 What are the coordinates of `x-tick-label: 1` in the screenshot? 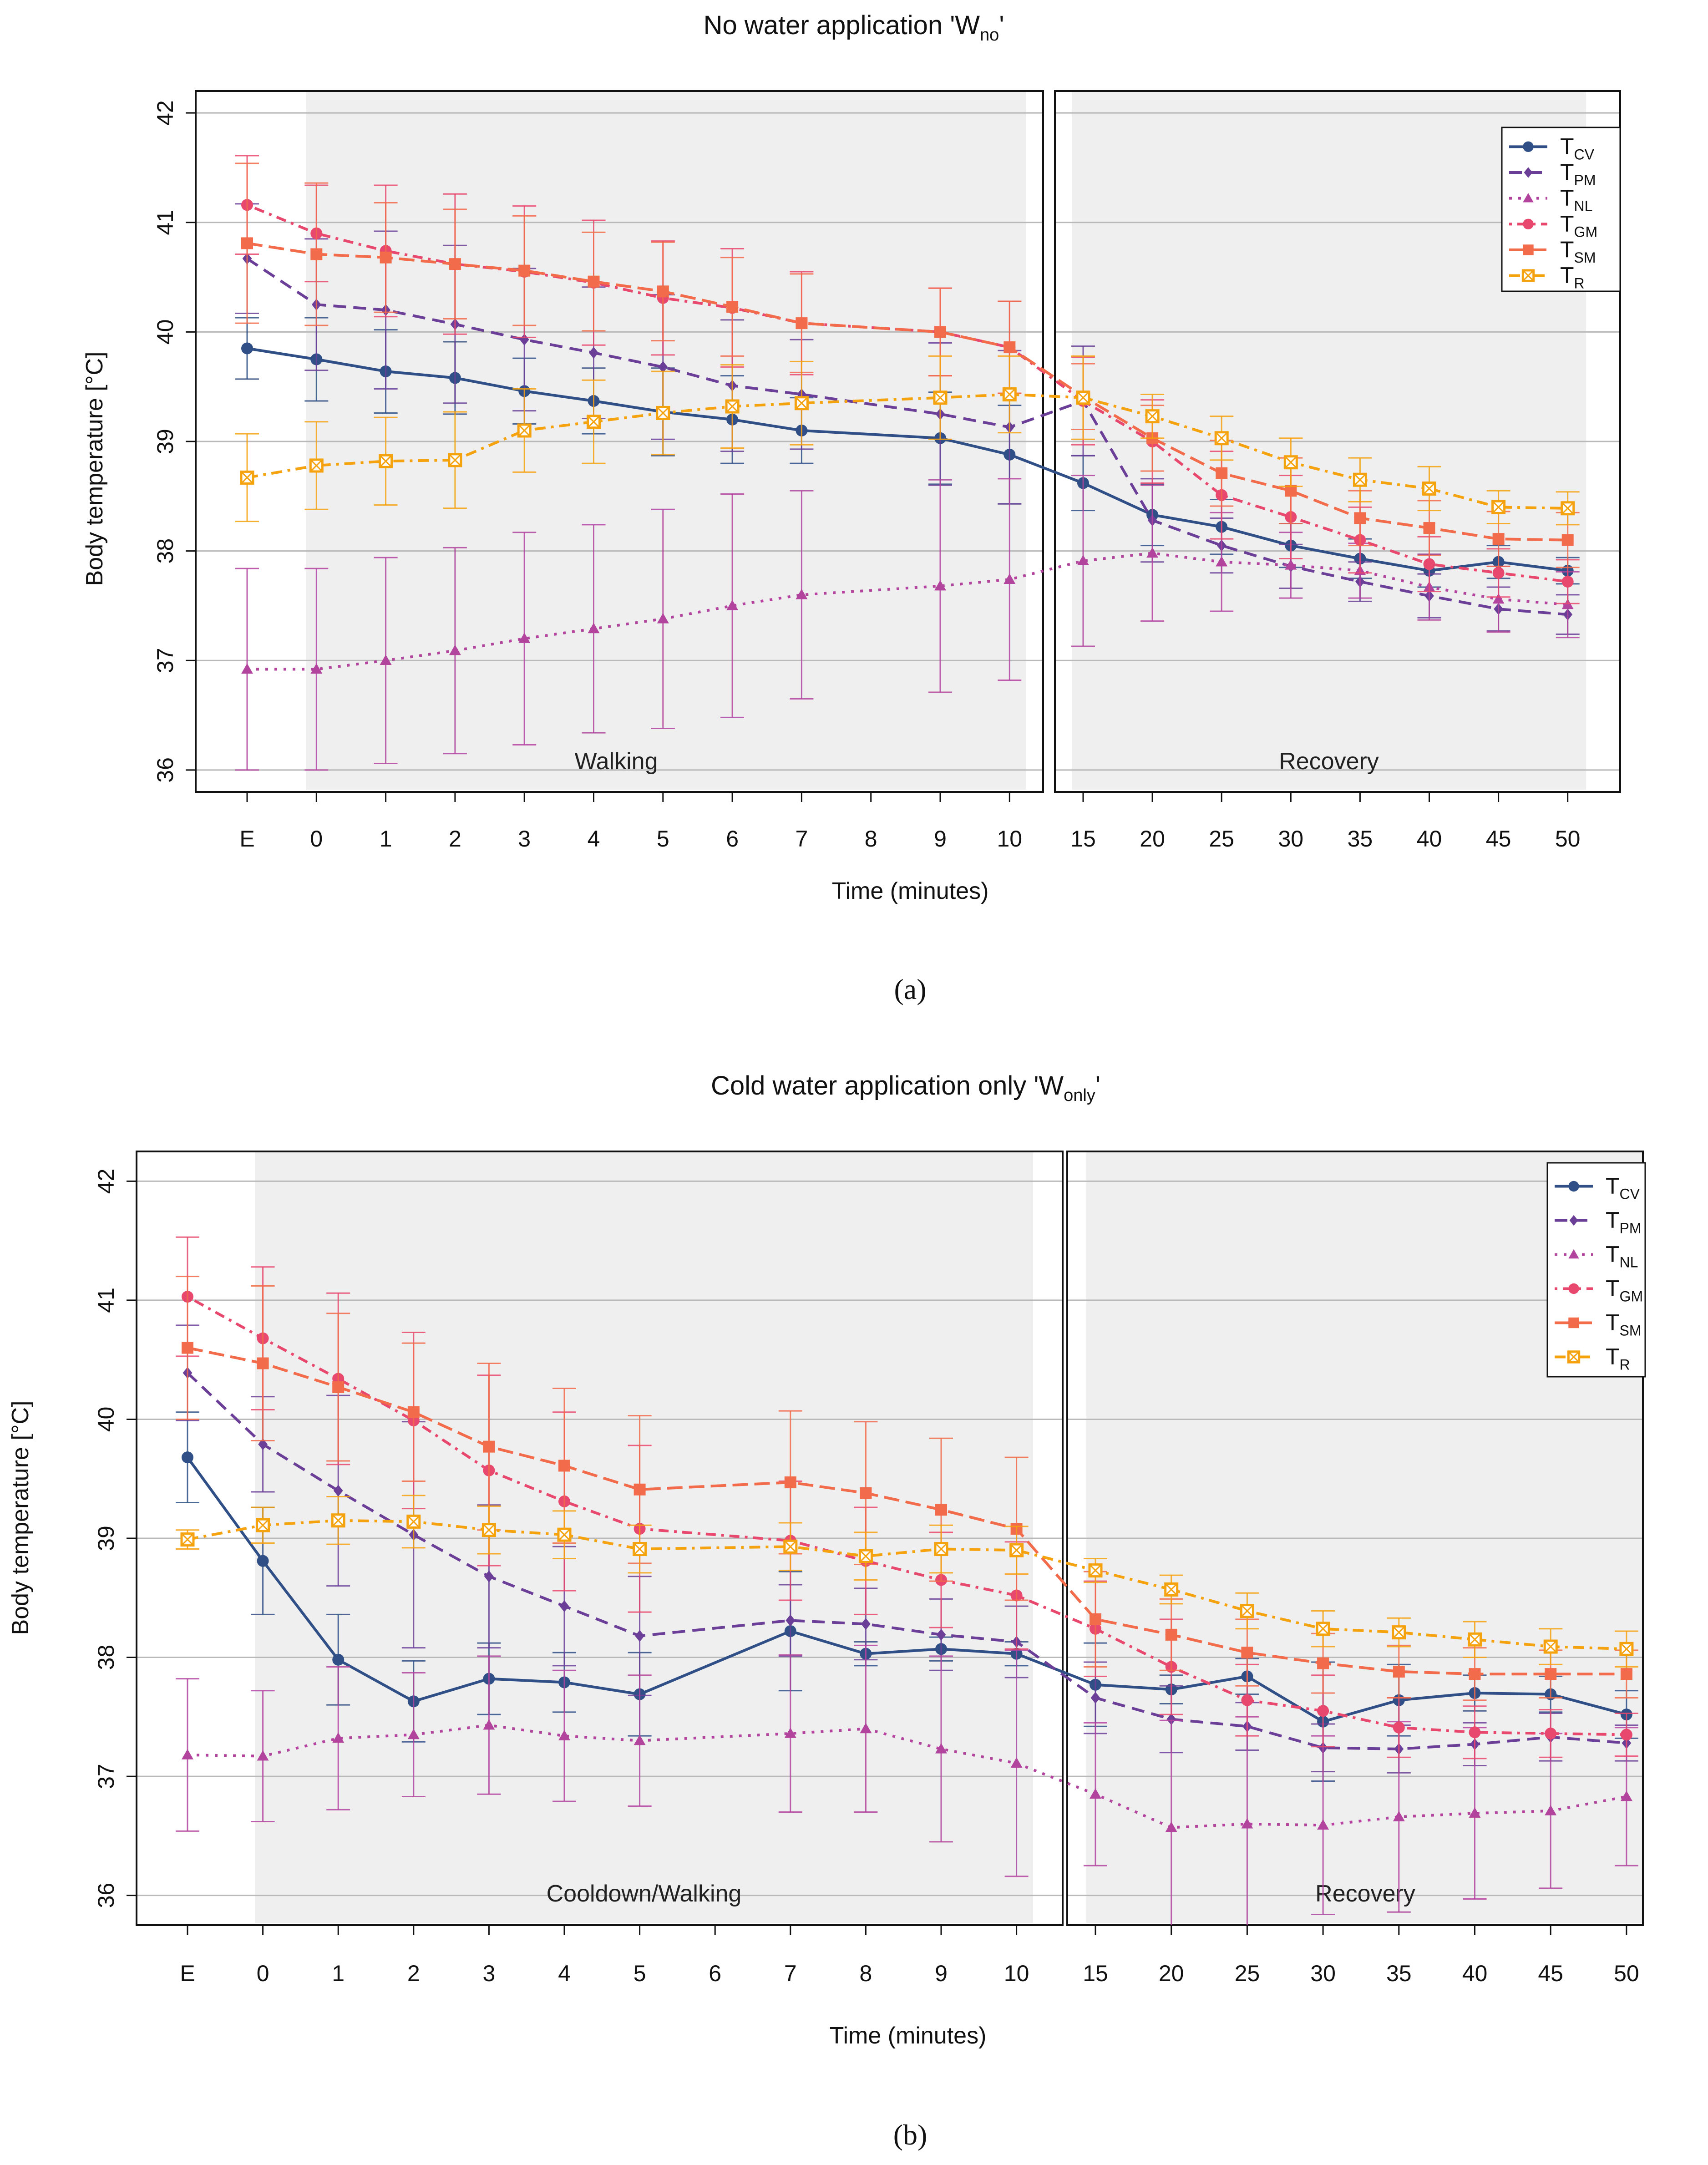 It's located at (338, 1973).